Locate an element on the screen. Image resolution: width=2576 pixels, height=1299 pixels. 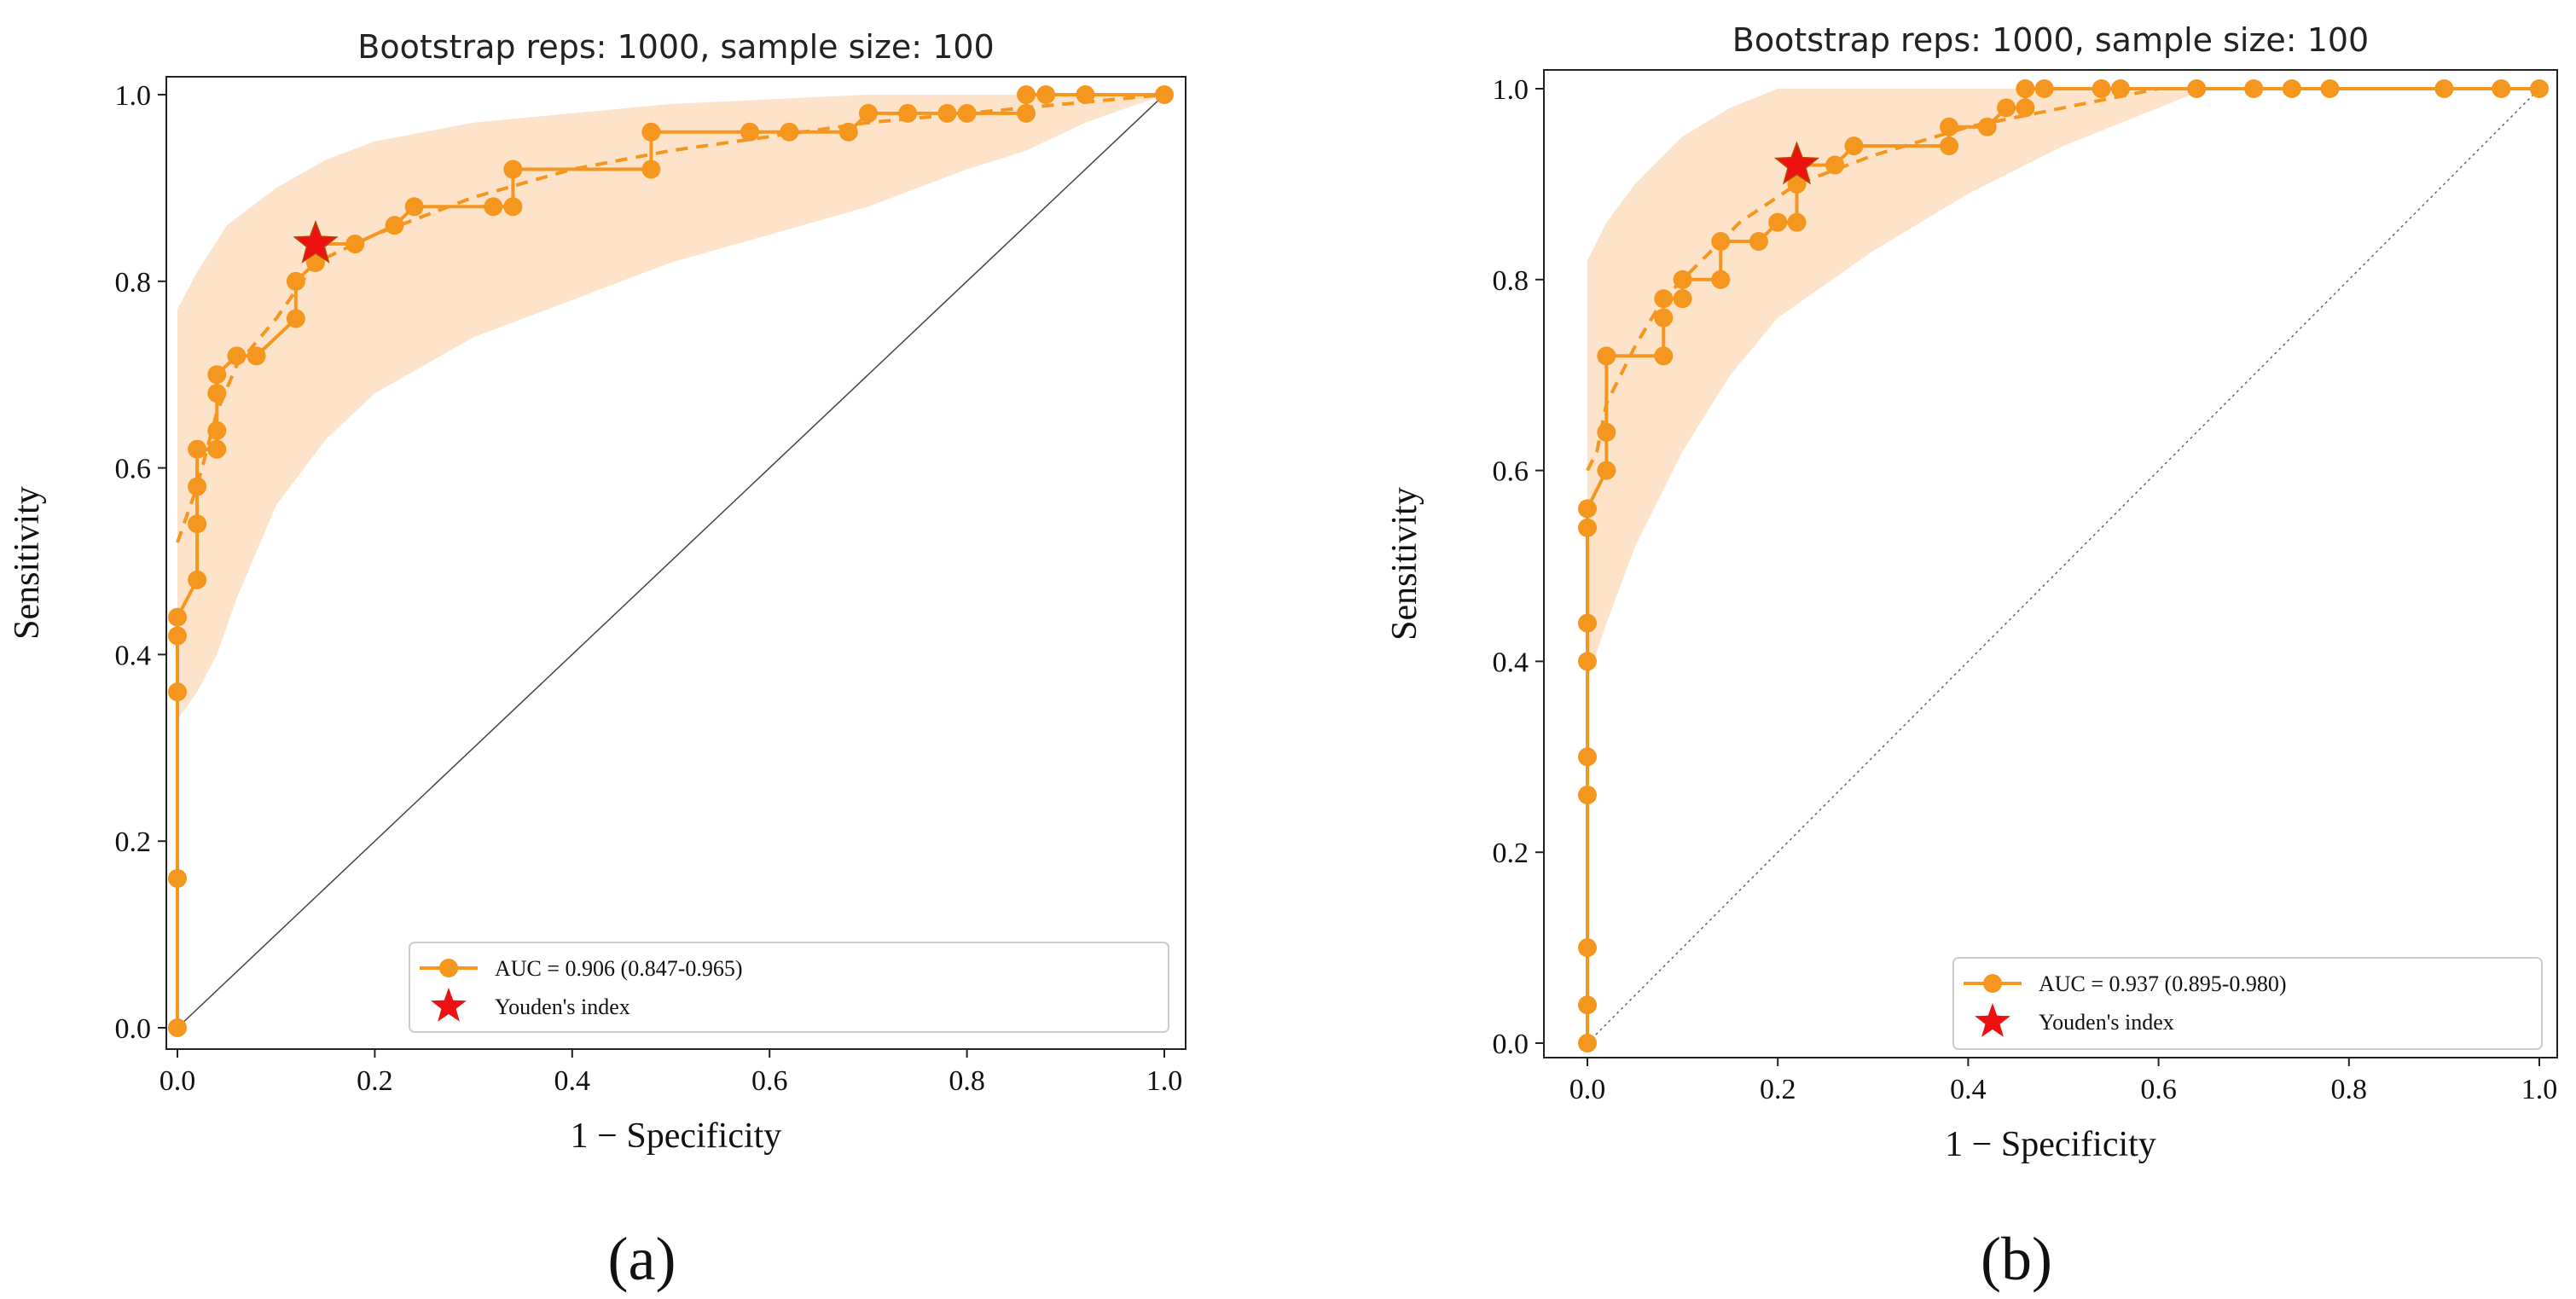
panel-label: (a) is located at coordinates (642, 1259).